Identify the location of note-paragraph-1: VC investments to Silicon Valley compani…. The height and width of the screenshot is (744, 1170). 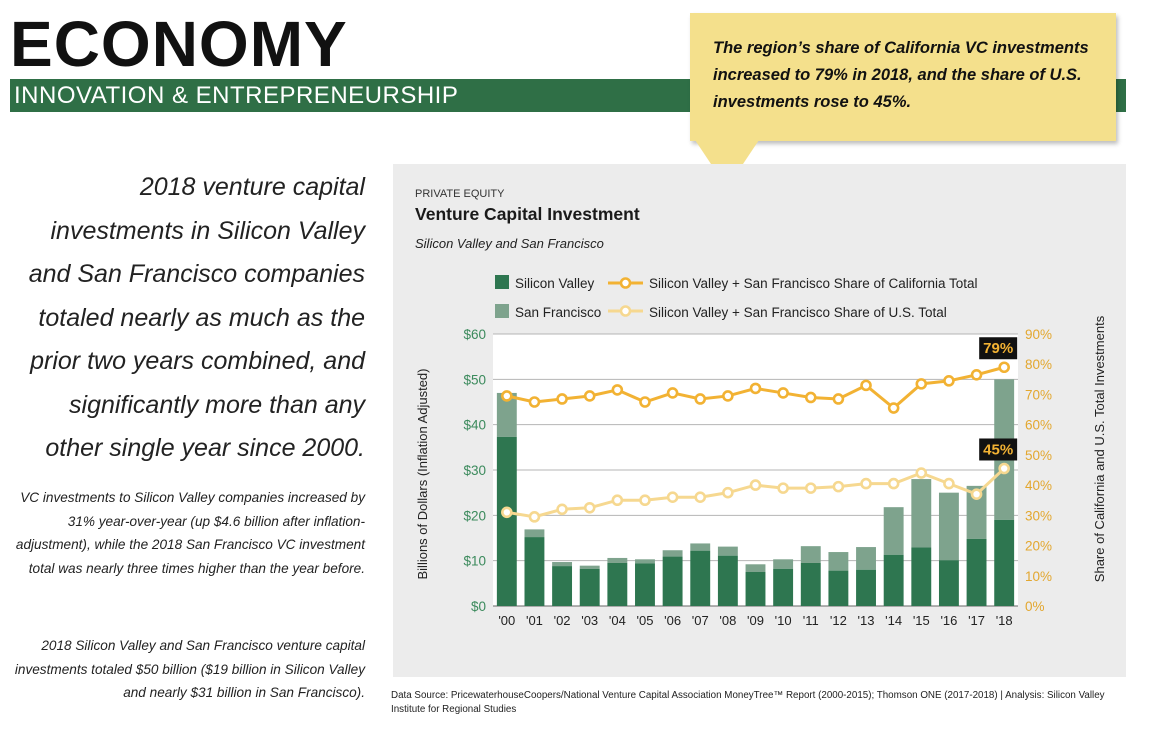
(190, 533).